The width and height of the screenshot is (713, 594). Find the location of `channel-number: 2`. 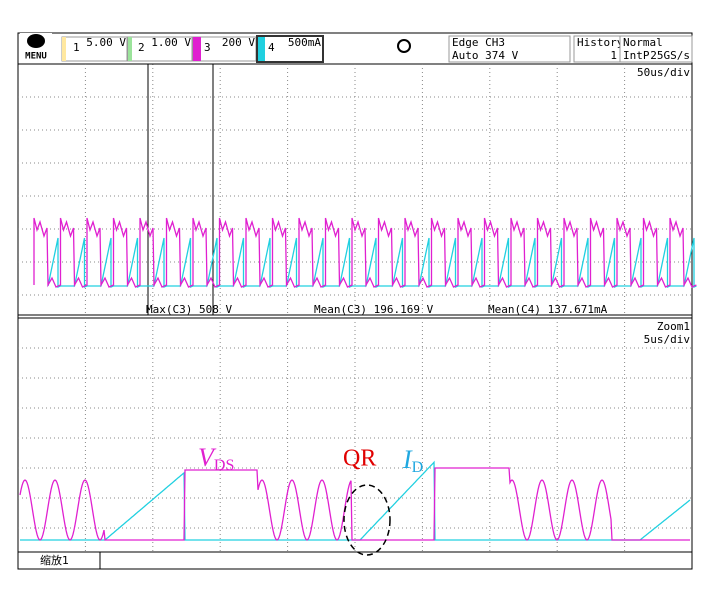

channel-number: 2 is located at coordinates (141, 47).